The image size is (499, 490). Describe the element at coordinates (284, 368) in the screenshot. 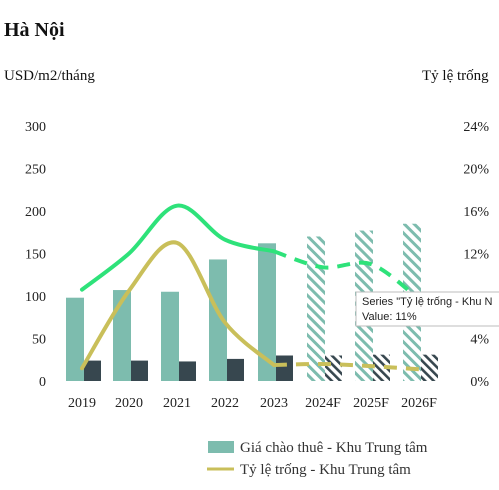

I see `bar-dark-2023` at that location.